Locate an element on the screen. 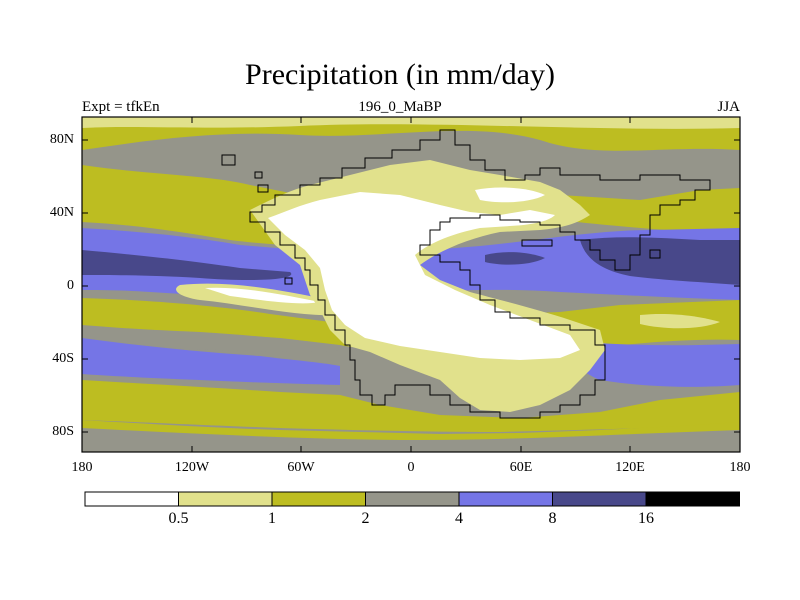 This screenshot has width=800, height=600. southern-ocean-band is located at coordinates (411, 406).